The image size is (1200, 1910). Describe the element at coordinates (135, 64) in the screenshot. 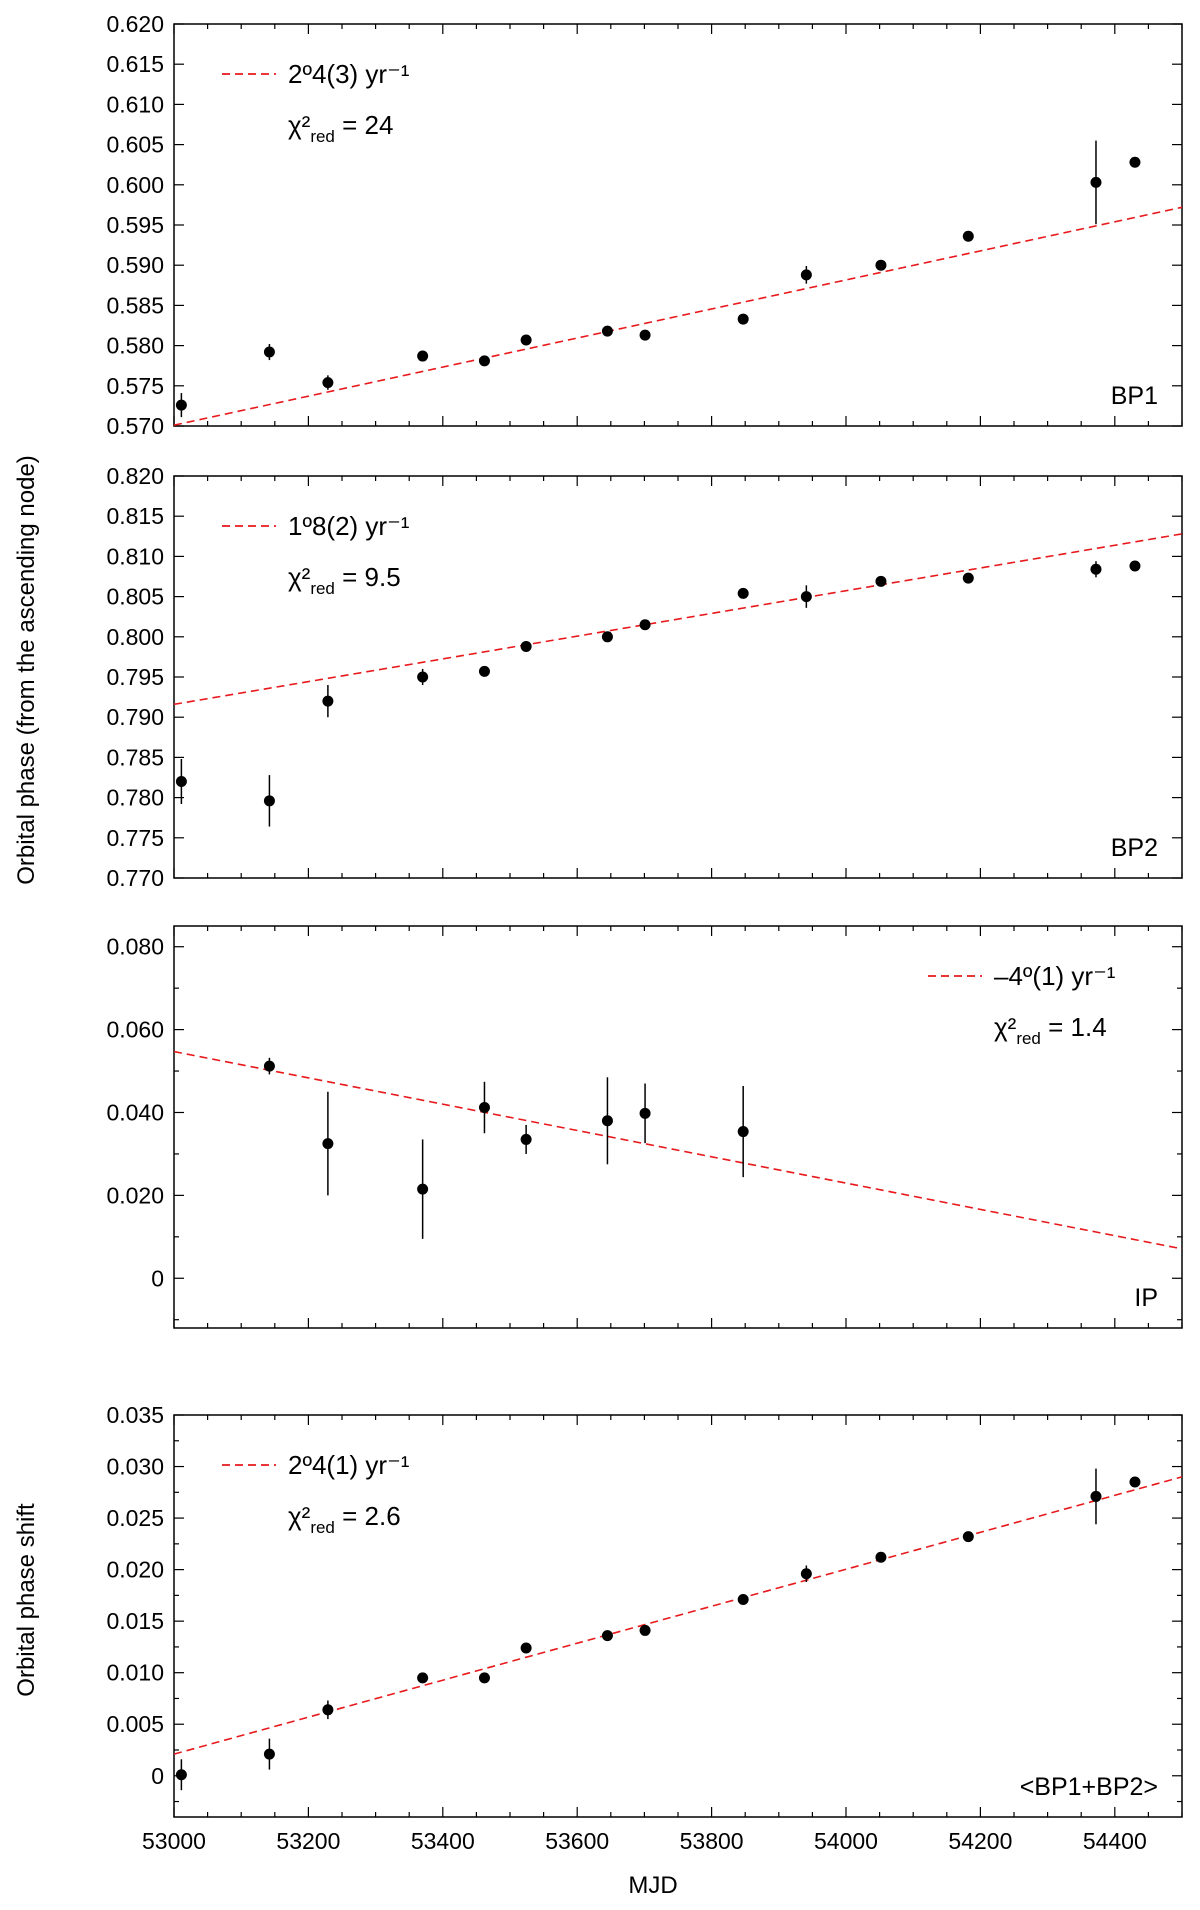

I see `y-tick-label: 0.615` at that location.